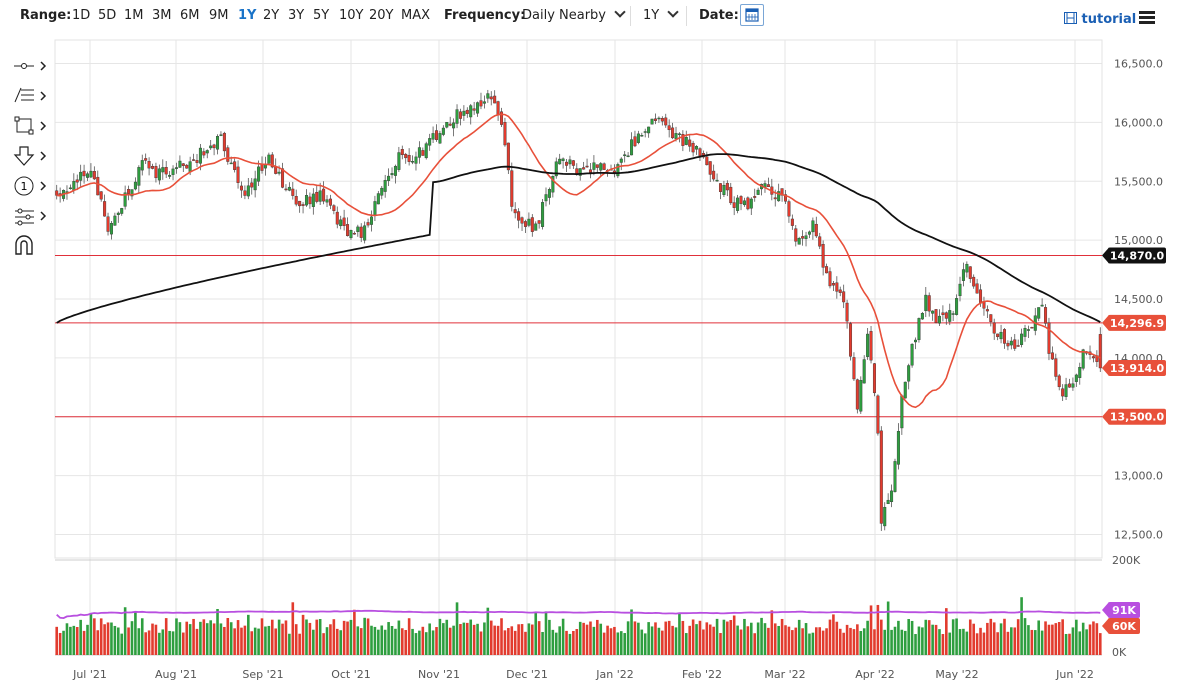  I want to click on counter-tool: 1, so click(32, 186).